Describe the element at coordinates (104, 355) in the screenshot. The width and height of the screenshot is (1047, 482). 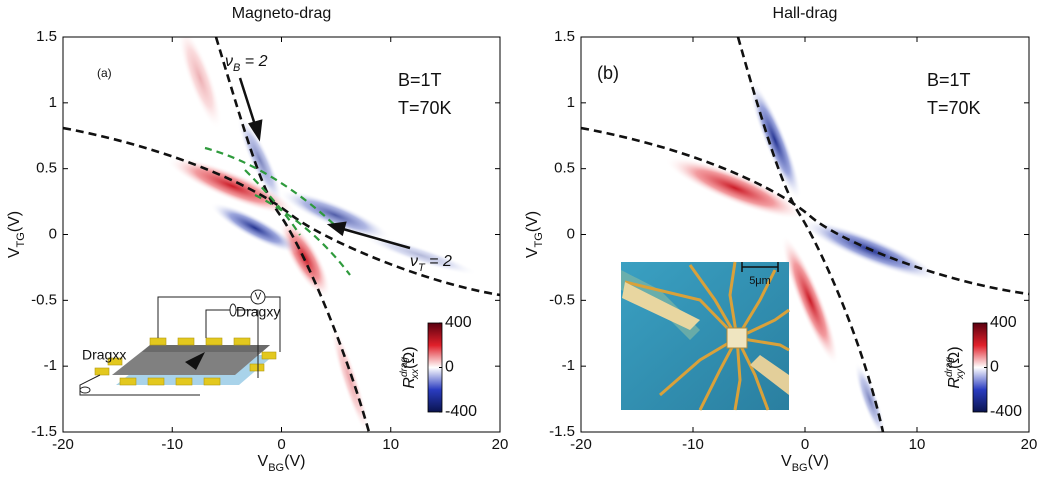
I see `annotation: Dragxx` at that location.